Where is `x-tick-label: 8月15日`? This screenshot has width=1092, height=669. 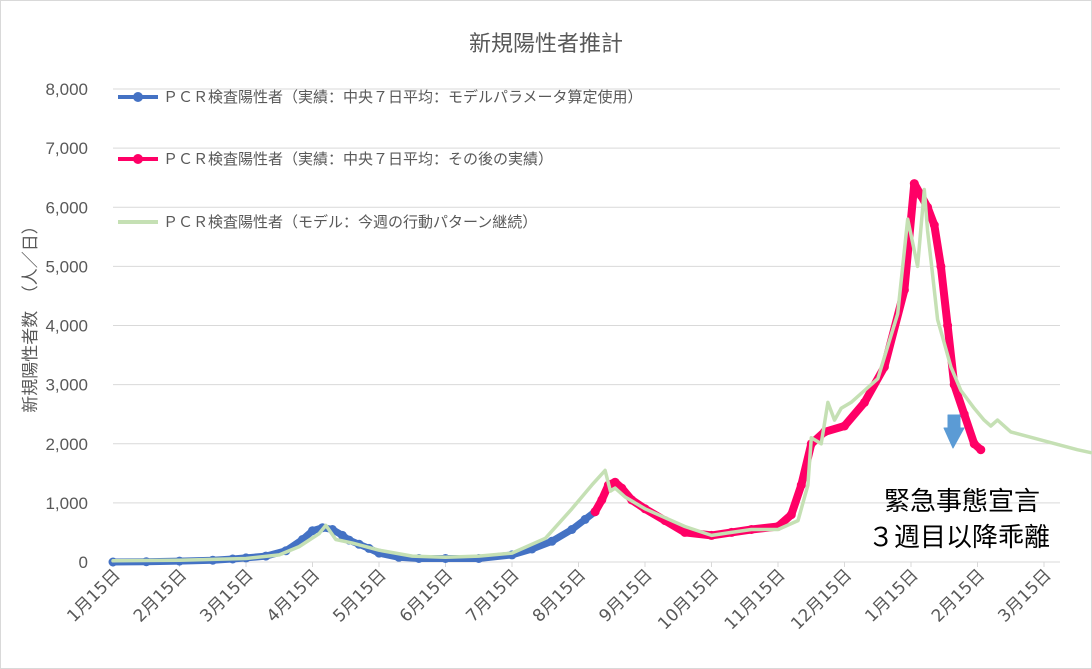
x-tick-label: 8月15日 is located at coordinates (559, 595).